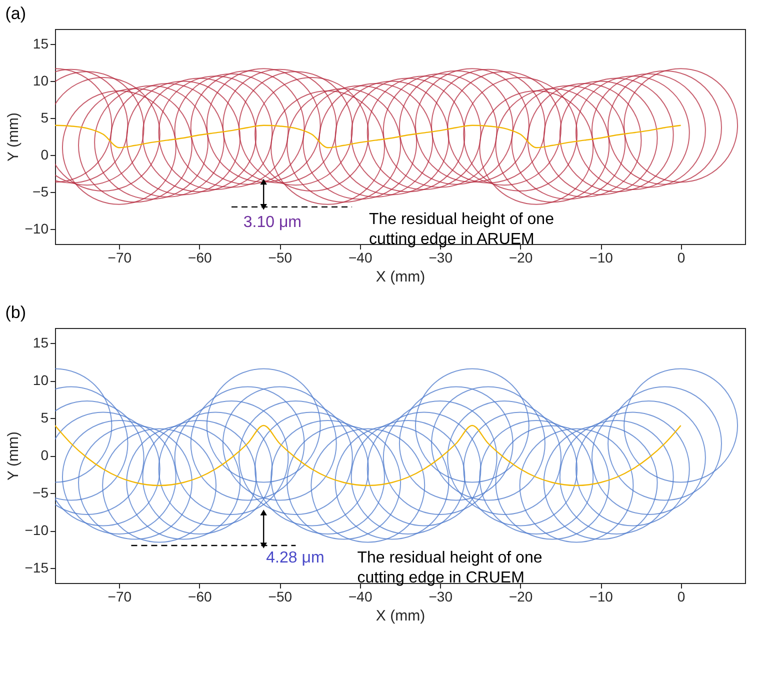  I want to click on chart-title: (b), so click(15, 312).